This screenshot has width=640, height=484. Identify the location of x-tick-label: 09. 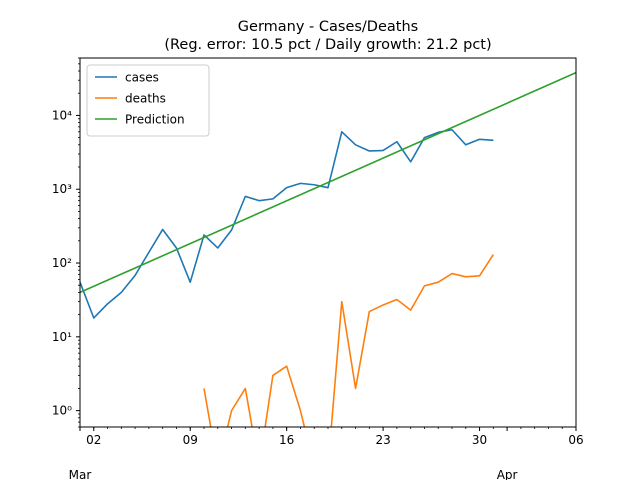
(190, 440).